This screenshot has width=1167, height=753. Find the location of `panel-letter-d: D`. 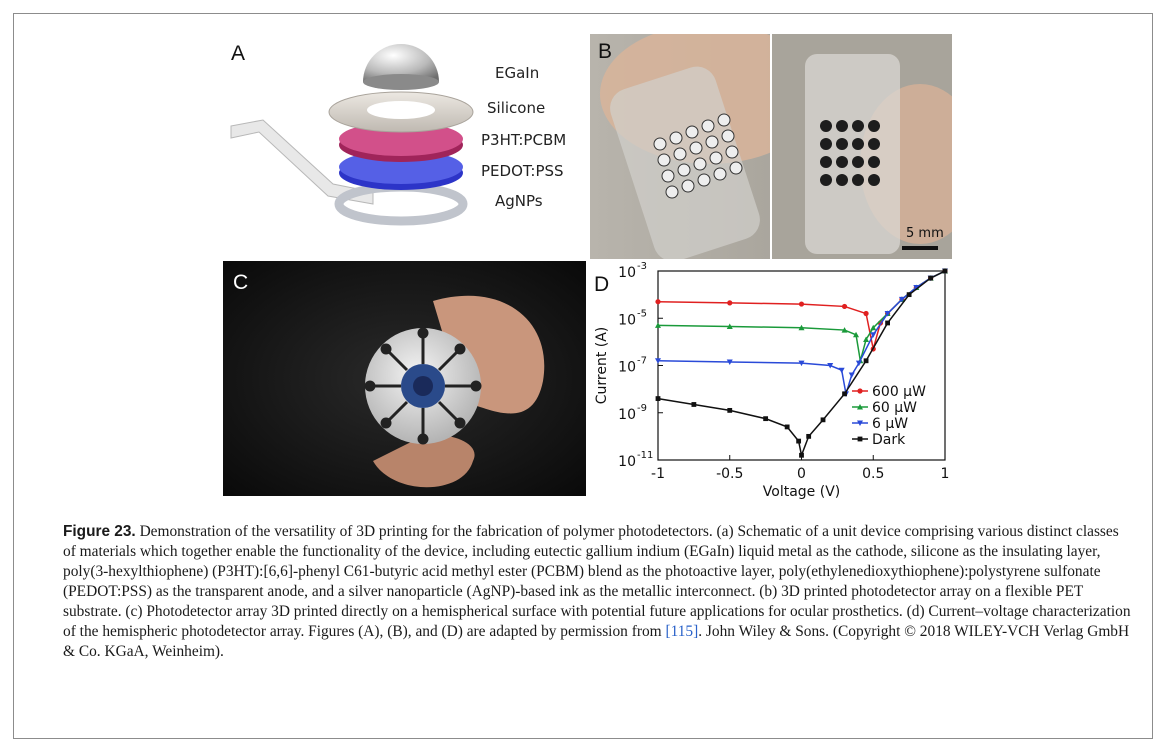

panel-letter-d: D is located at coordinates (602, 284).